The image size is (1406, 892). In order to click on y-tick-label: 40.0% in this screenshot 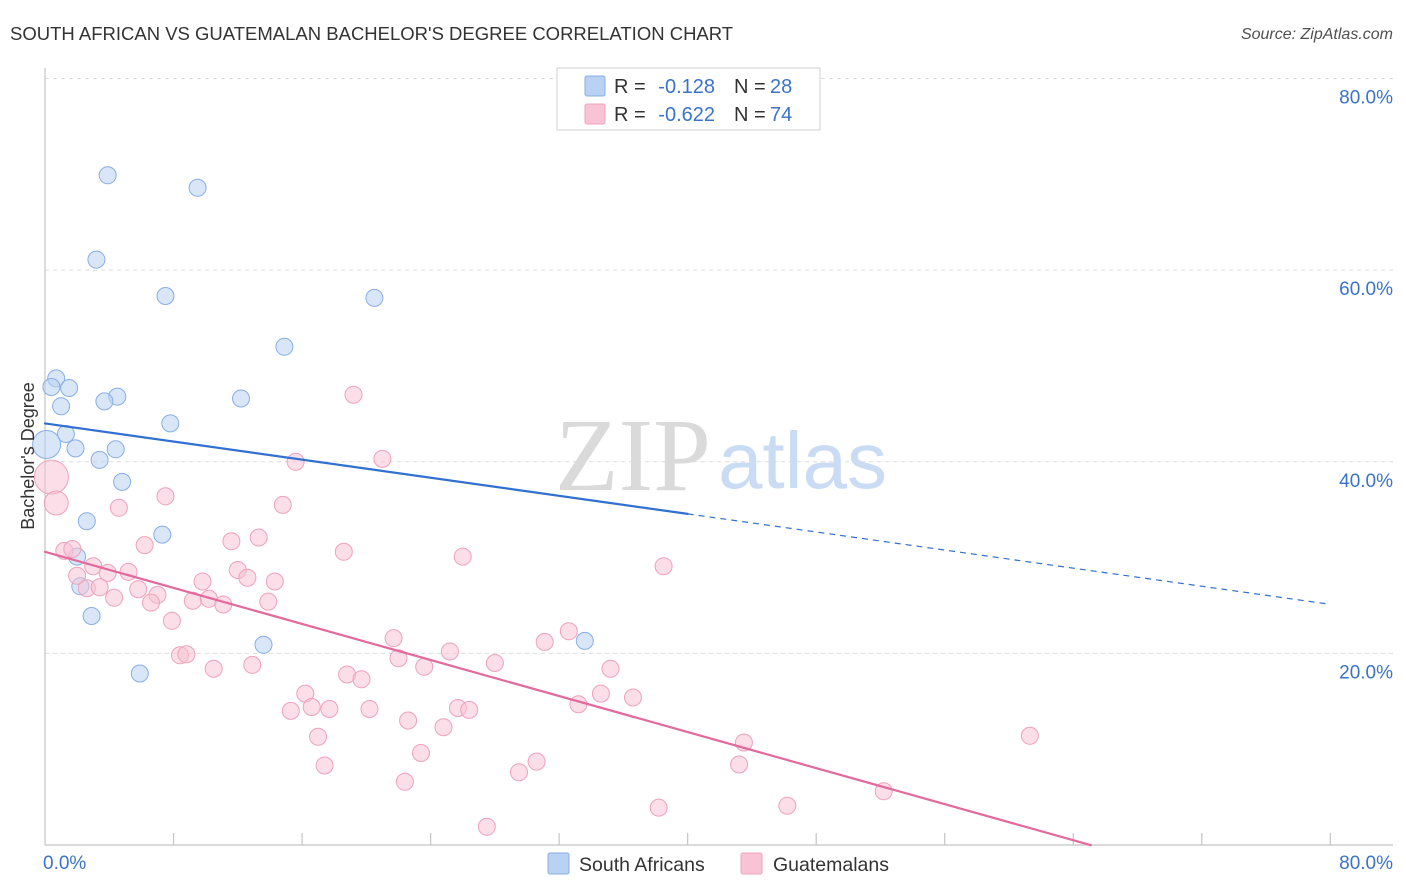, I will do `click(1366, 481)`.